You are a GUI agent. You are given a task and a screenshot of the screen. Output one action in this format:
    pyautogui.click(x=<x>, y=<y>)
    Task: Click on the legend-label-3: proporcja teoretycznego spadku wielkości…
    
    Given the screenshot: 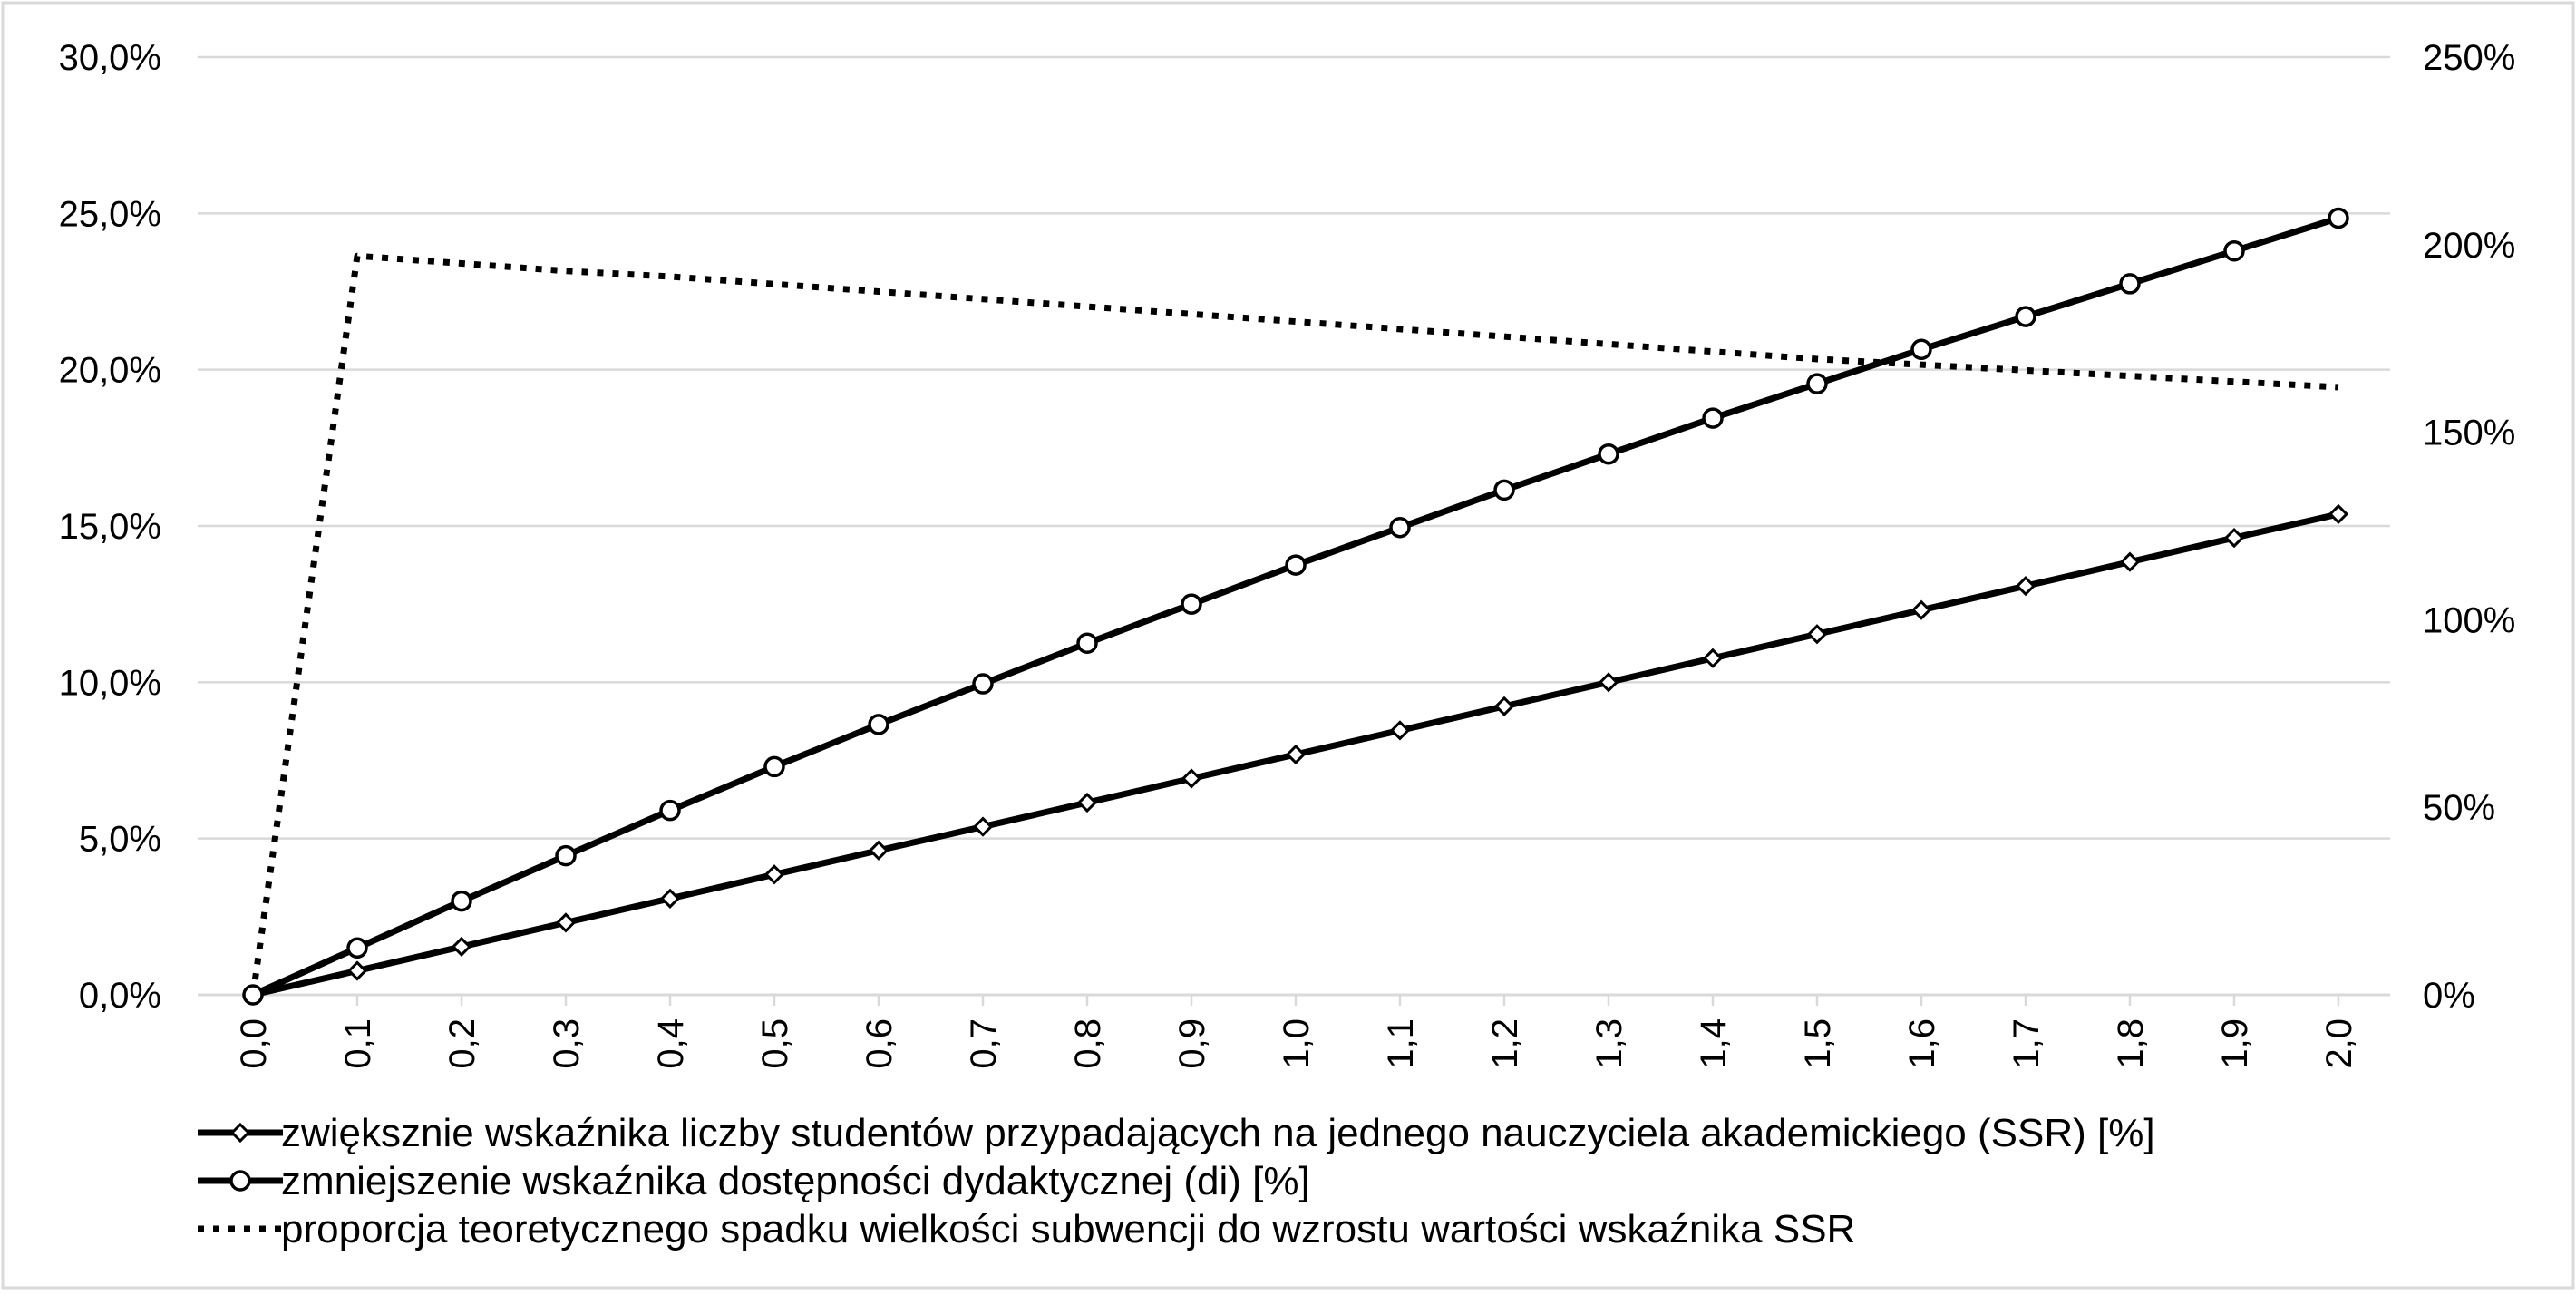 What is the action you would take?
    pyautogui.click(x=1068, y=1229)
    